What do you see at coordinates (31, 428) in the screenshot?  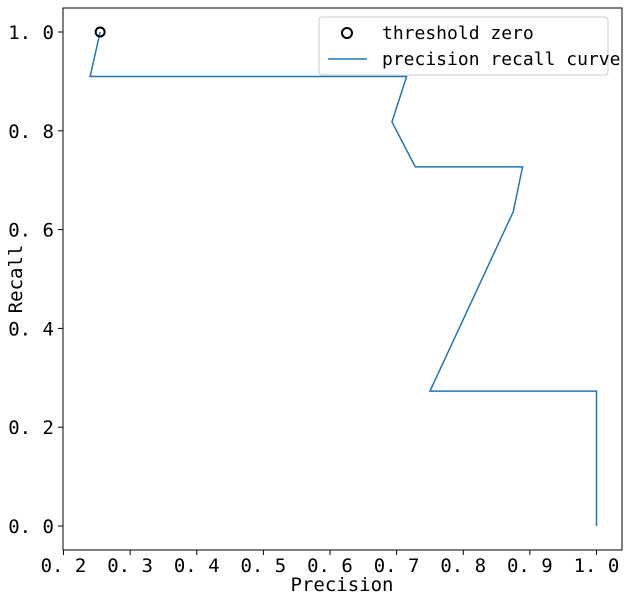 I see `y-tick-label: 0. 2` at bounding box center [31, 428].